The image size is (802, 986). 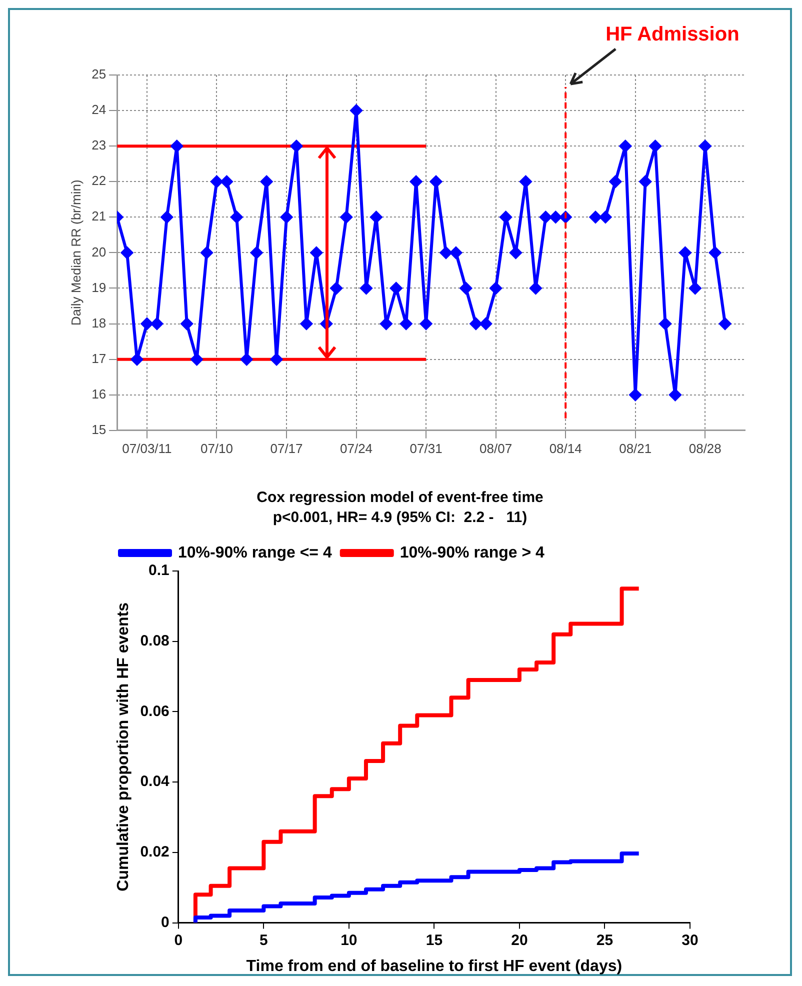 I want to click on x-axis-title: Time from end of baseline to first HF event (days), so click(x=434, y=966).